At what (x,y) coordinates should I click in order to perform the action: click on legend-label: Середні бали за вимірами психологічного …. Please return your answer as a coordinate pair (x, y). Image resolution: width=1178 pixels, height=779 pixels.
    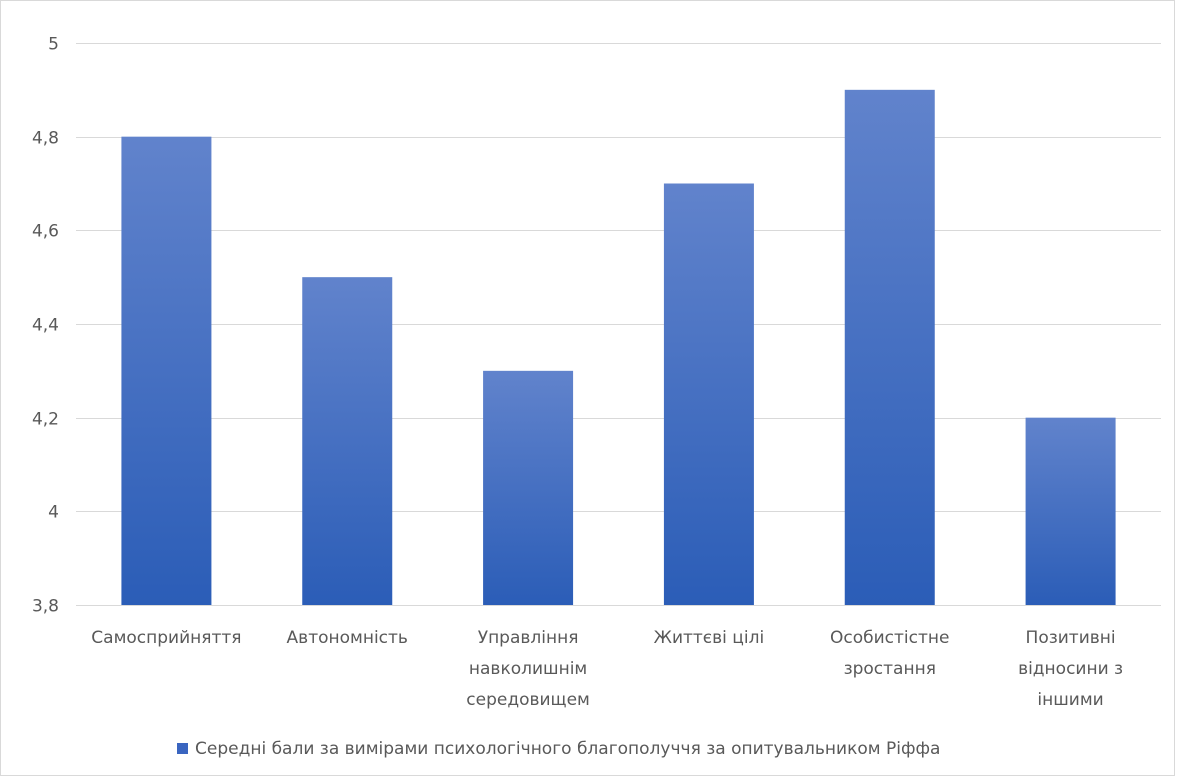
    Looking at the image, I should click on (567, 749).